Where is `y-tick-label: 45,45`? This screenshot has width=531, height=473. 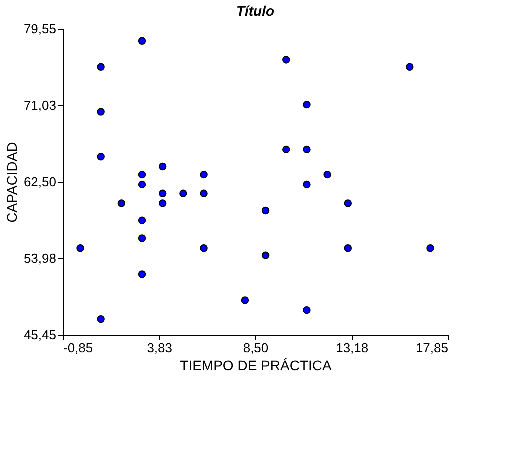
y-tick-label: 45,45 is located at coordinates (40, 335).